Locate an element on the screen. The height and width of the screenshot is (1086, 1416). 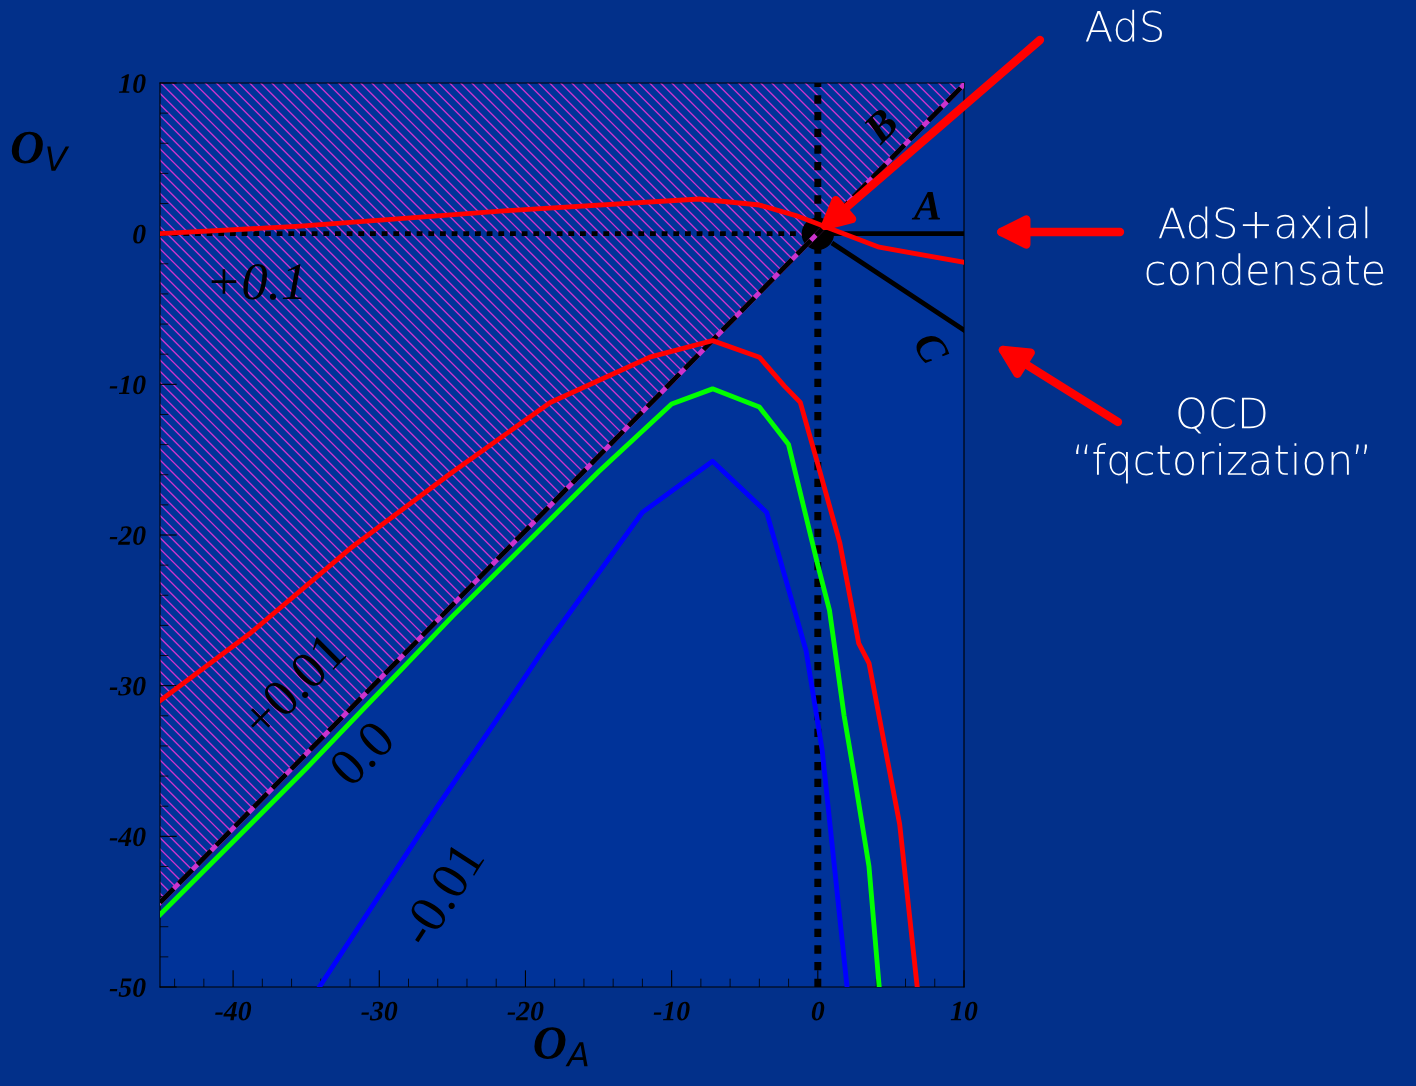
y-tick-label: -20 is located at coordinates (127, 535).